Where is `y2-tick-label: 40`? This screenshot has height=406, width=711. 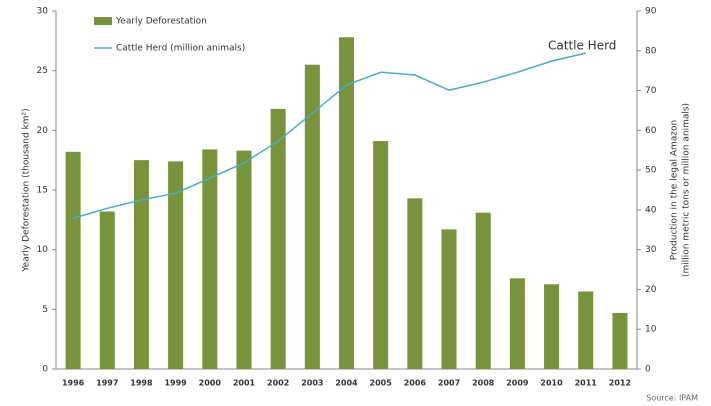 y2-tick-label: 40 is located at coordinates (651, 210).